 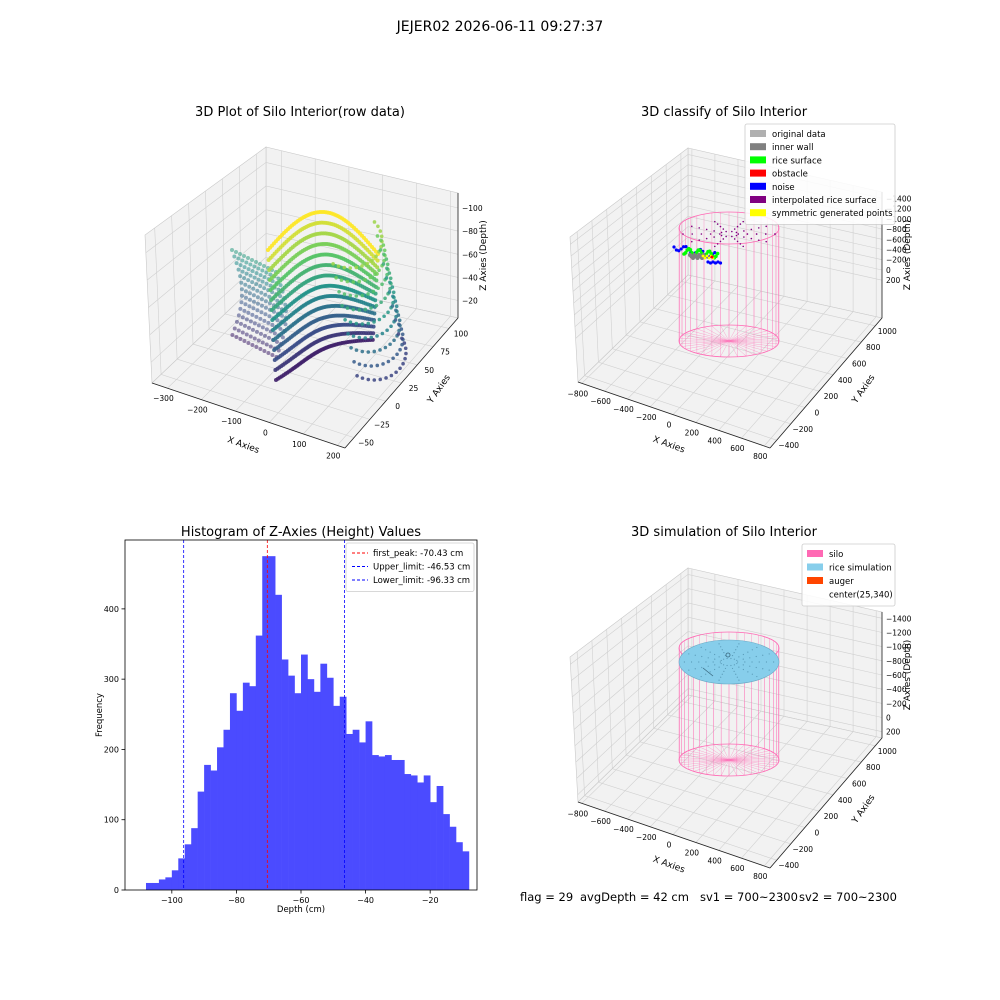 What do you see at coordinates (236, 900) in the screenshot?
I see `x-tick-label: −80` at bounding box center [236, 900].